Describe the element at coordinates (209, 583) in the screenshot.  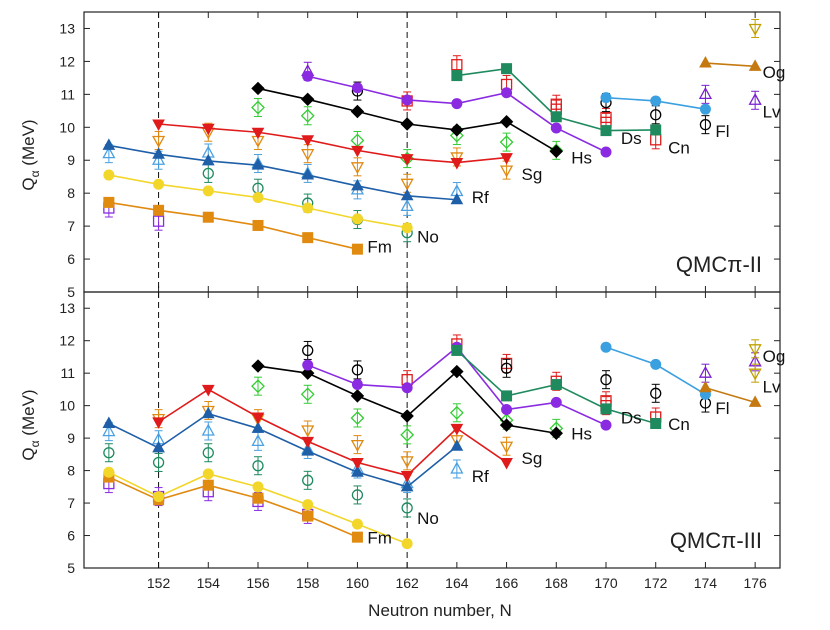
I see `x-tick-label: 154` at that location.